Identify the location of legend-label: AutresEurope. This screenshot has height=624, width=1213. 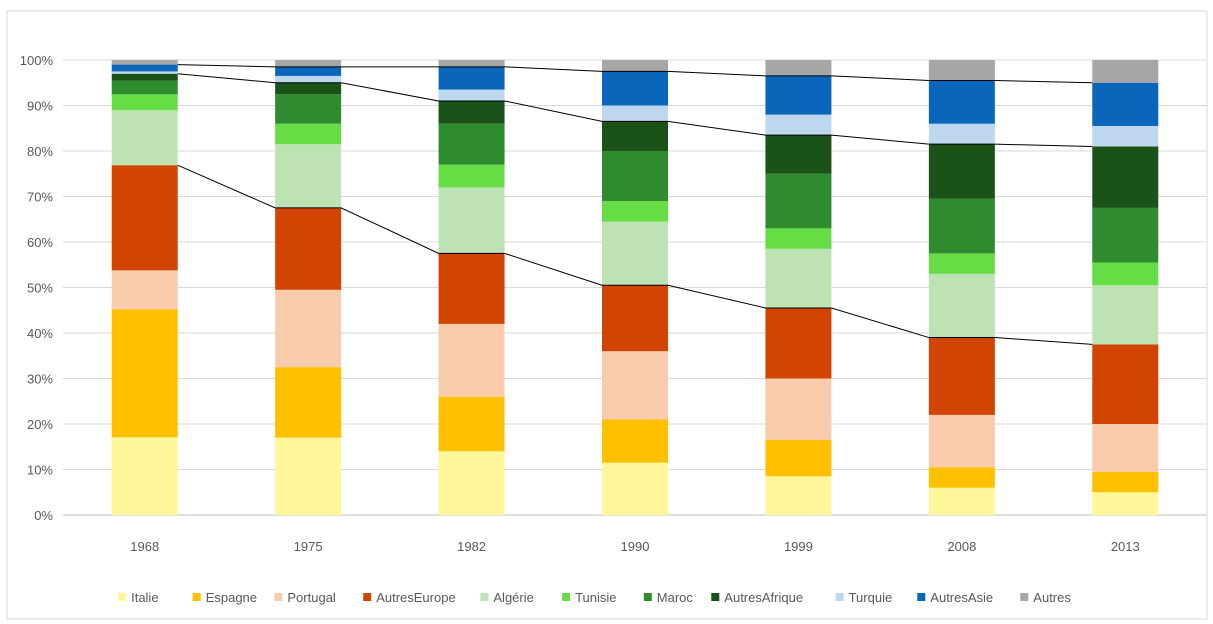
(416, 597).